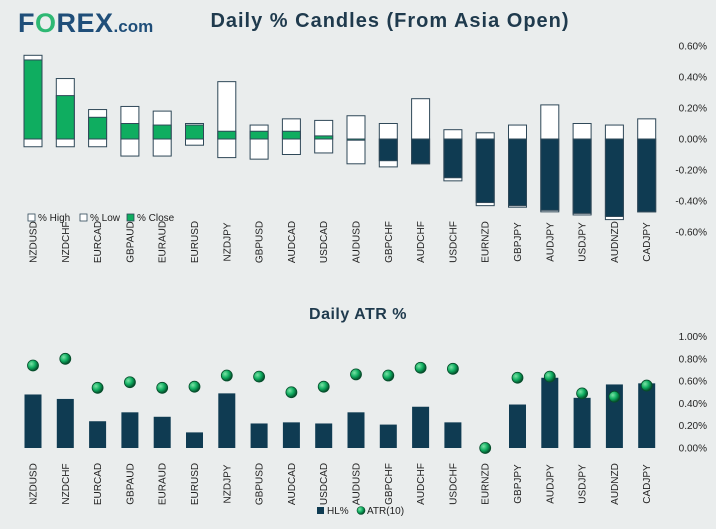  Describe the element at coordinates (130, 430) in the screenshot. I see `atr-bar-gbpaud` at that location.